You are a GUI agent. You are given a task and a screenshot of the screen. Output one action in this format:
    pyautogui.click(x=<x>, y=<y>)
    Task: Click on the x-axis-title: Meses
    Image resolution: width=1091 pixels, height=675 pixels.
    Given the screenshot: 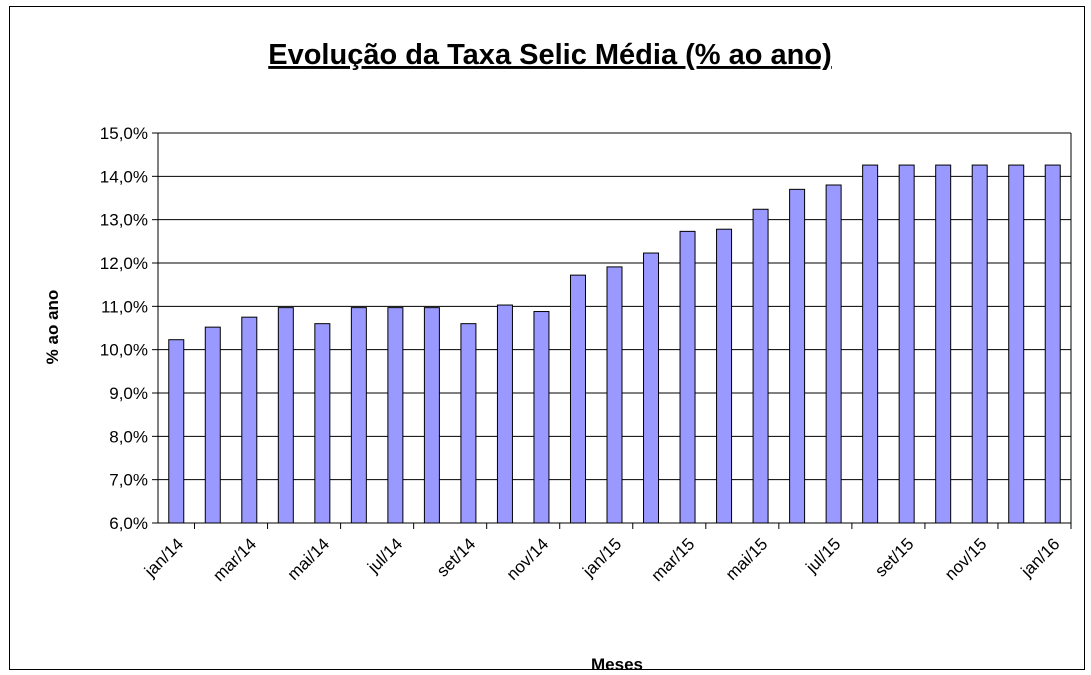 What is the action you would take?
    pyautogui.click(x=617, y=664)
    